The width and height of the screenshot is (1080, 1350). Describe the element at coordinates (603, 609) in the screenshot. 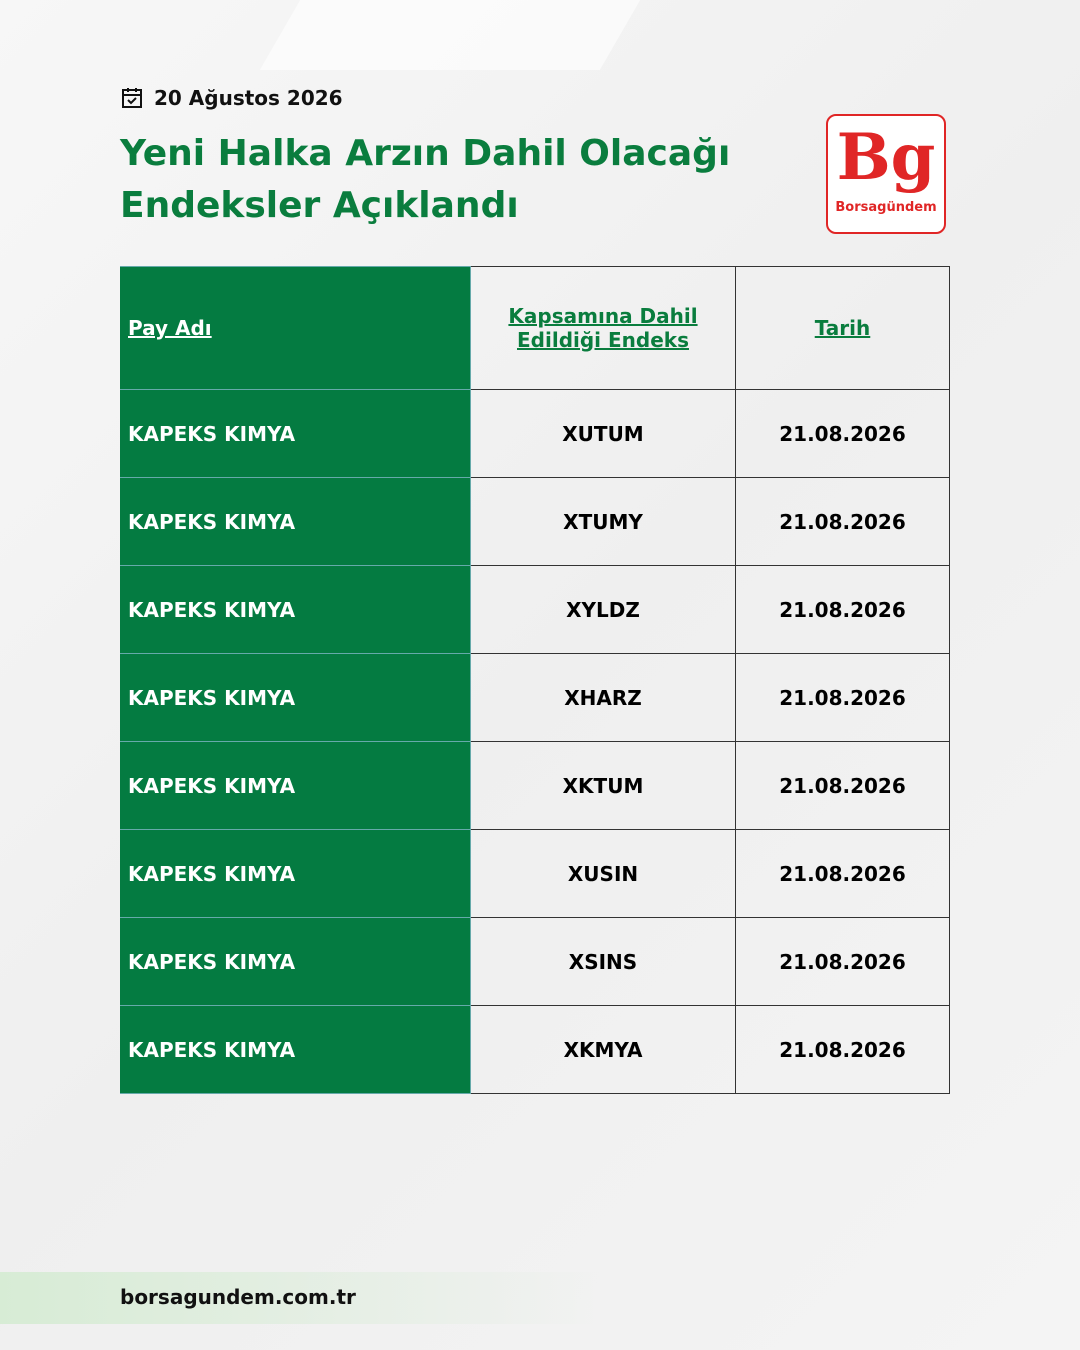

I see `cell: XYLDZ` at that location.